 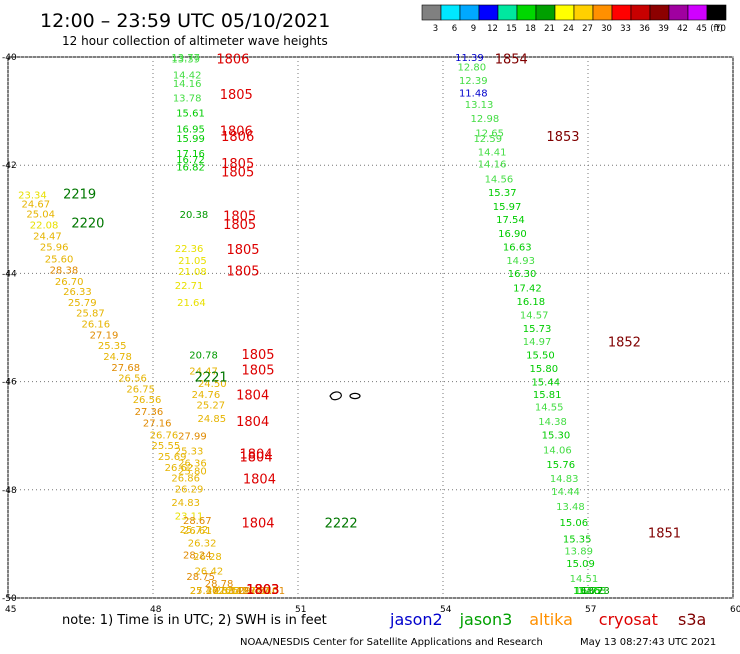 I want to click on y-tick-label: -42, so click(x=9, y=166).